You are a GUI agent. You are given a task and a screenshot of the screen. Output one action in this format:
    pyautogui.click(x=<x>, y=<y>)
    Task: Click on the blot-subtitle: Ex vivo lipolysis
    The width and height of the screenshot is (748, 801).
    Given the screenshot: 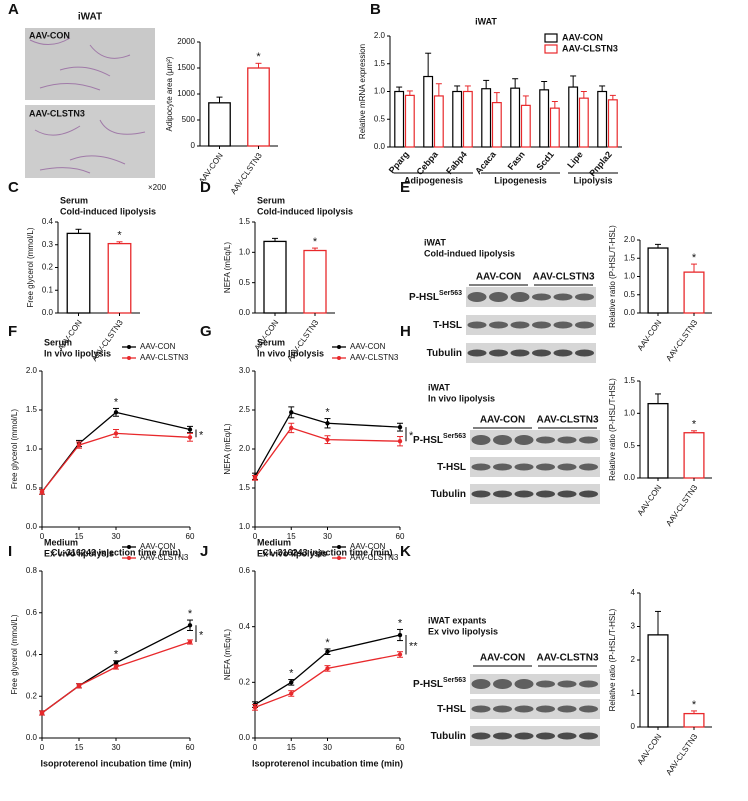 What is the action you would take?
    pyautogui.click(x=463, y=631)
    